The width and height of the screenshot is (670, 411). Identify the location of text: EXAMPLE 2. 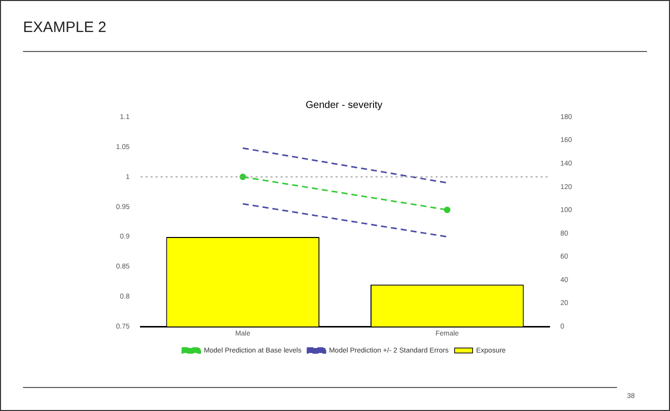
(64, 27).